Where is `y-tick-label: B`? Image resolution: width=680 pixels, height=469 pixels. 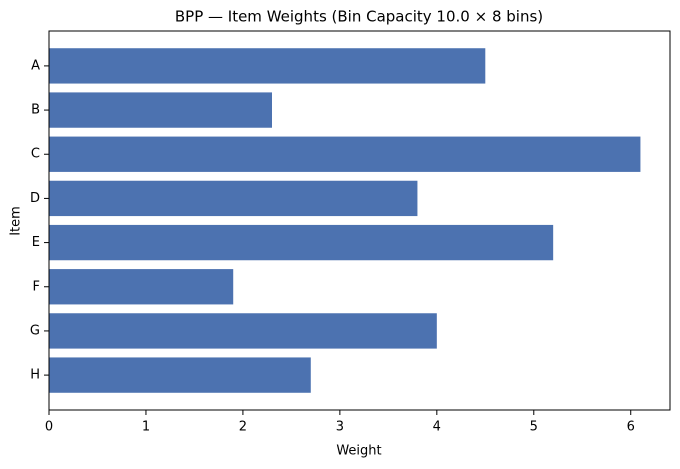
y-tick-label: B is located at coordinates (35, 110).